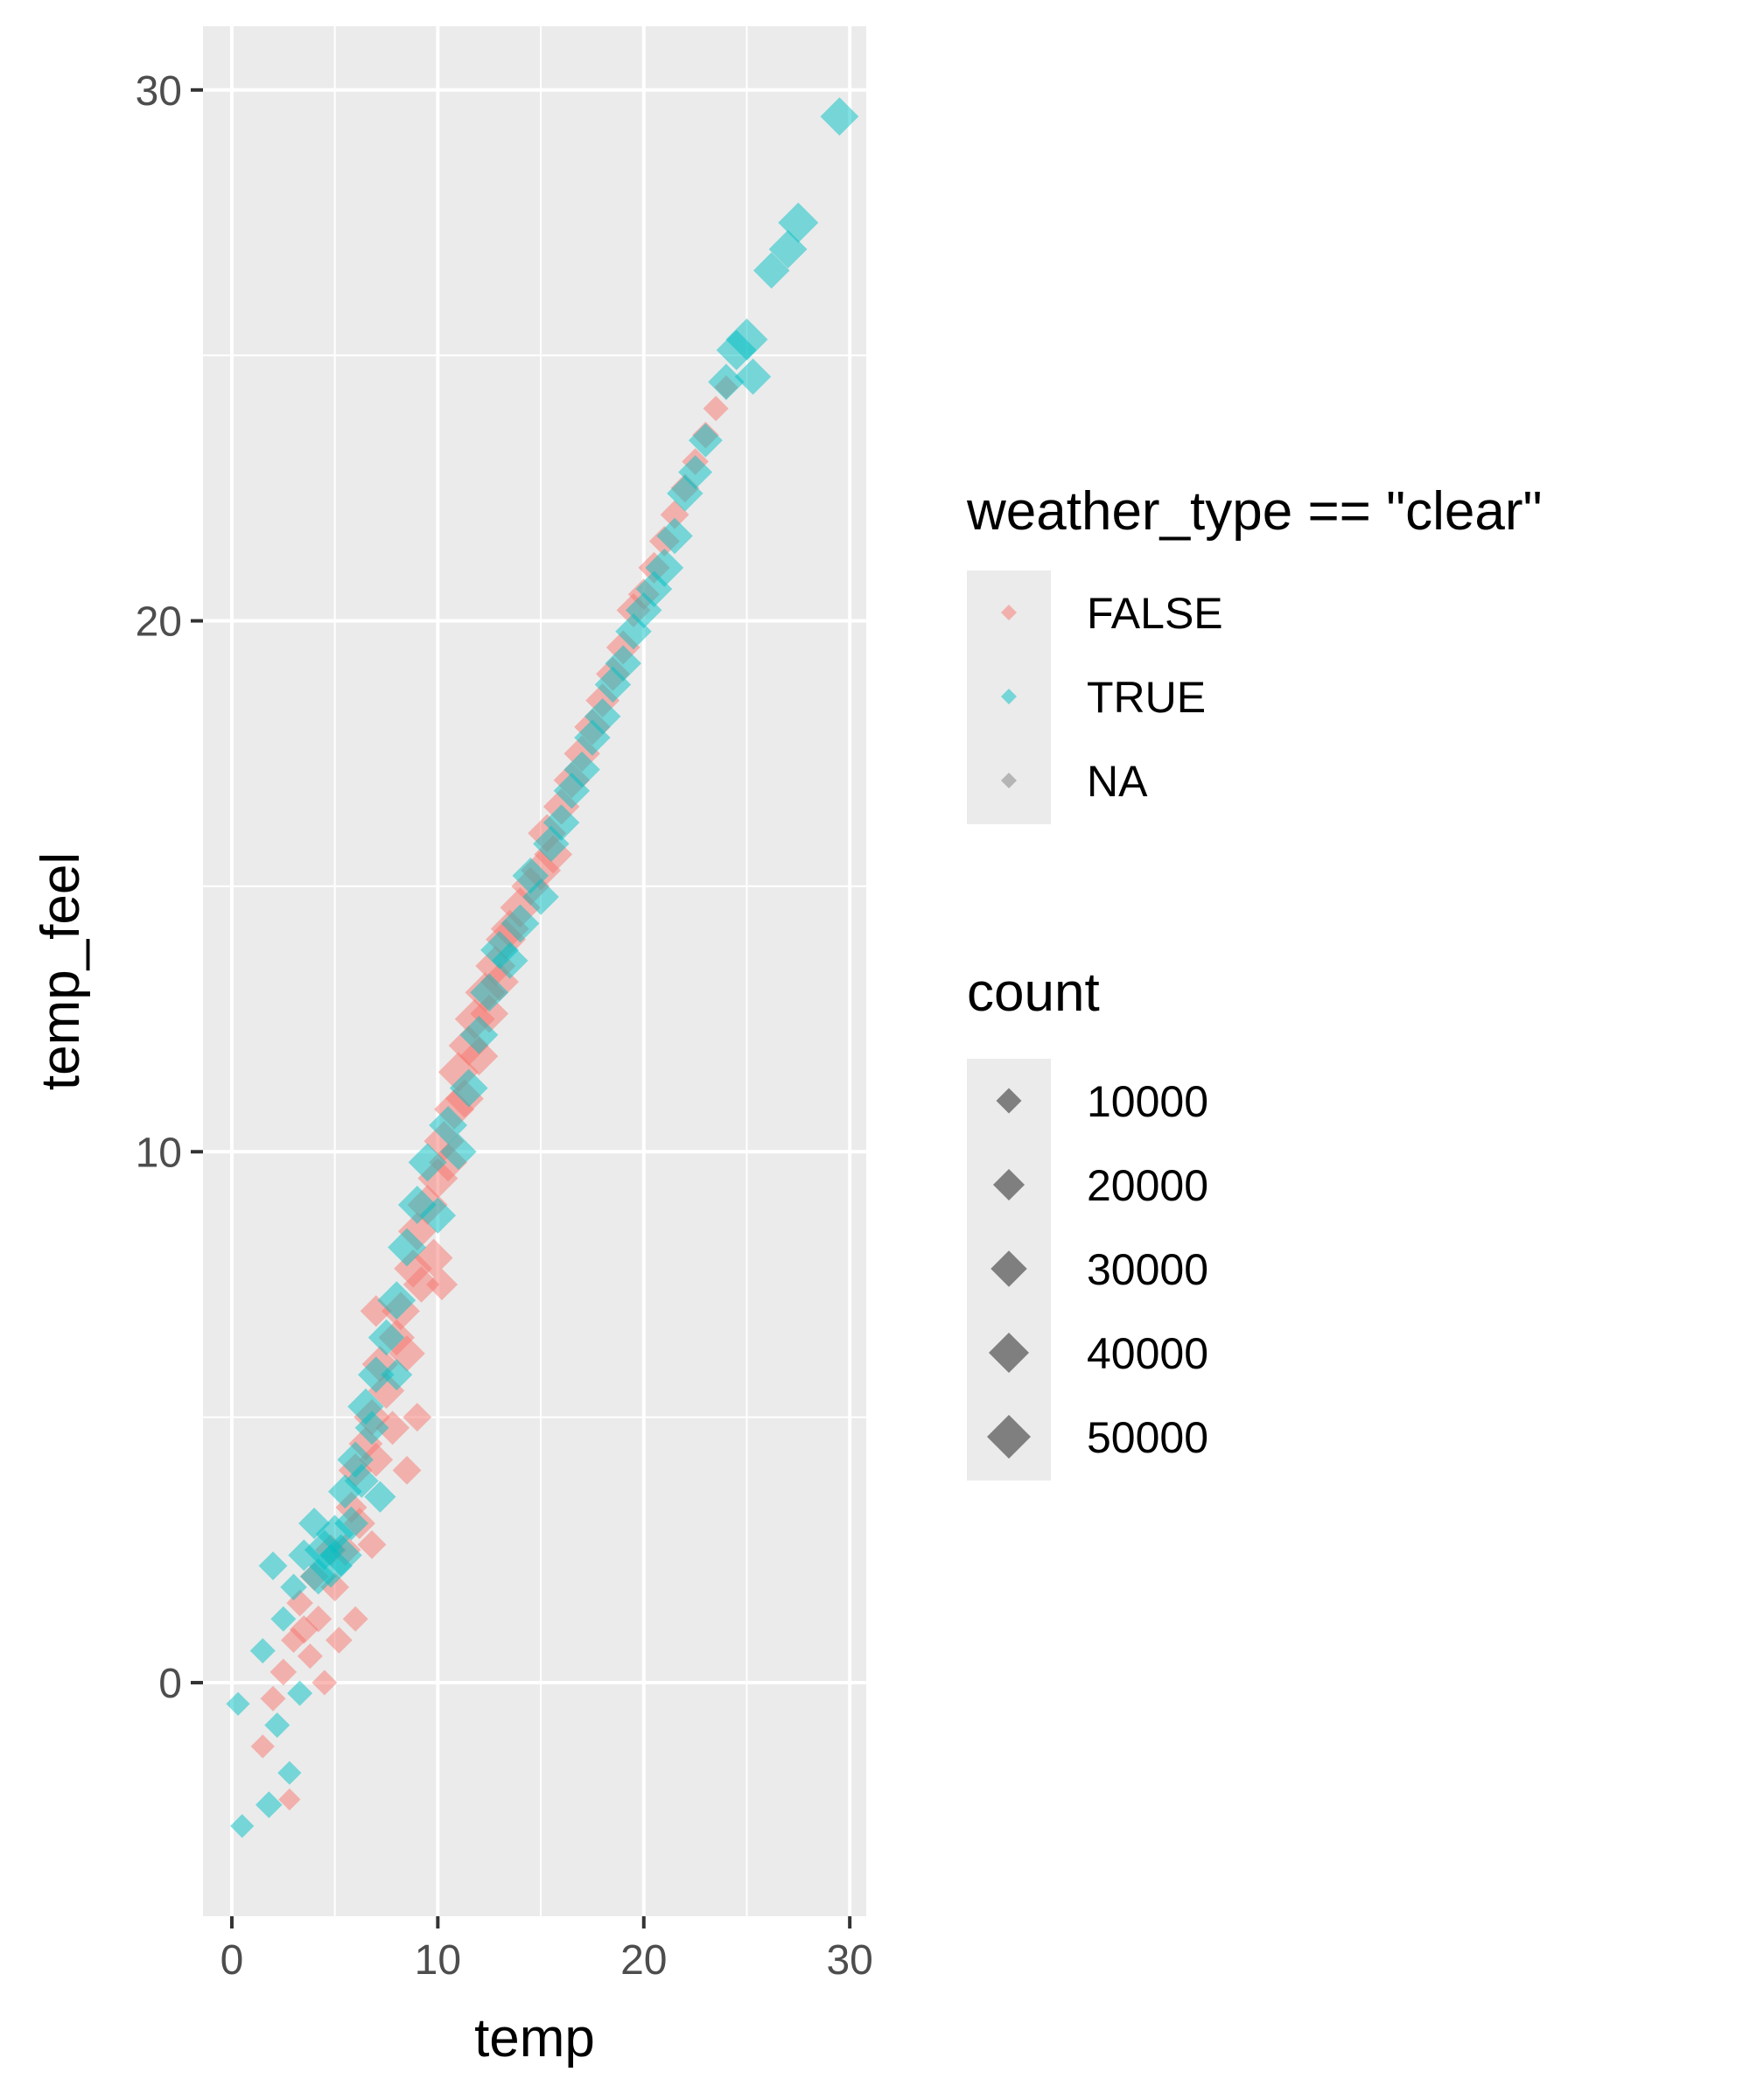  What do you see at coordinates (643, 1960) in the screenshot?
I see `x-tick-label: 20` at bounding box center [643, 1960].